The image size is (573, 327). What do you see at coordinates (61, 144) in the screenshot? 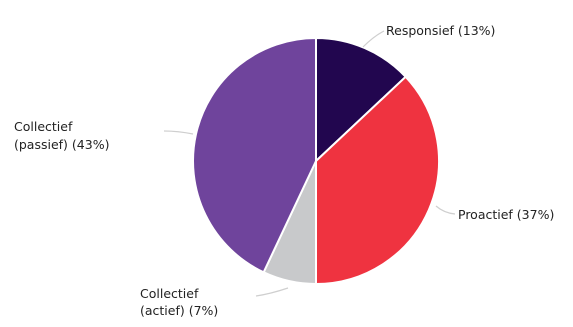
I see `label-collectief-passief-line2: (passief) (43%)` at bounding box center [61, 144].